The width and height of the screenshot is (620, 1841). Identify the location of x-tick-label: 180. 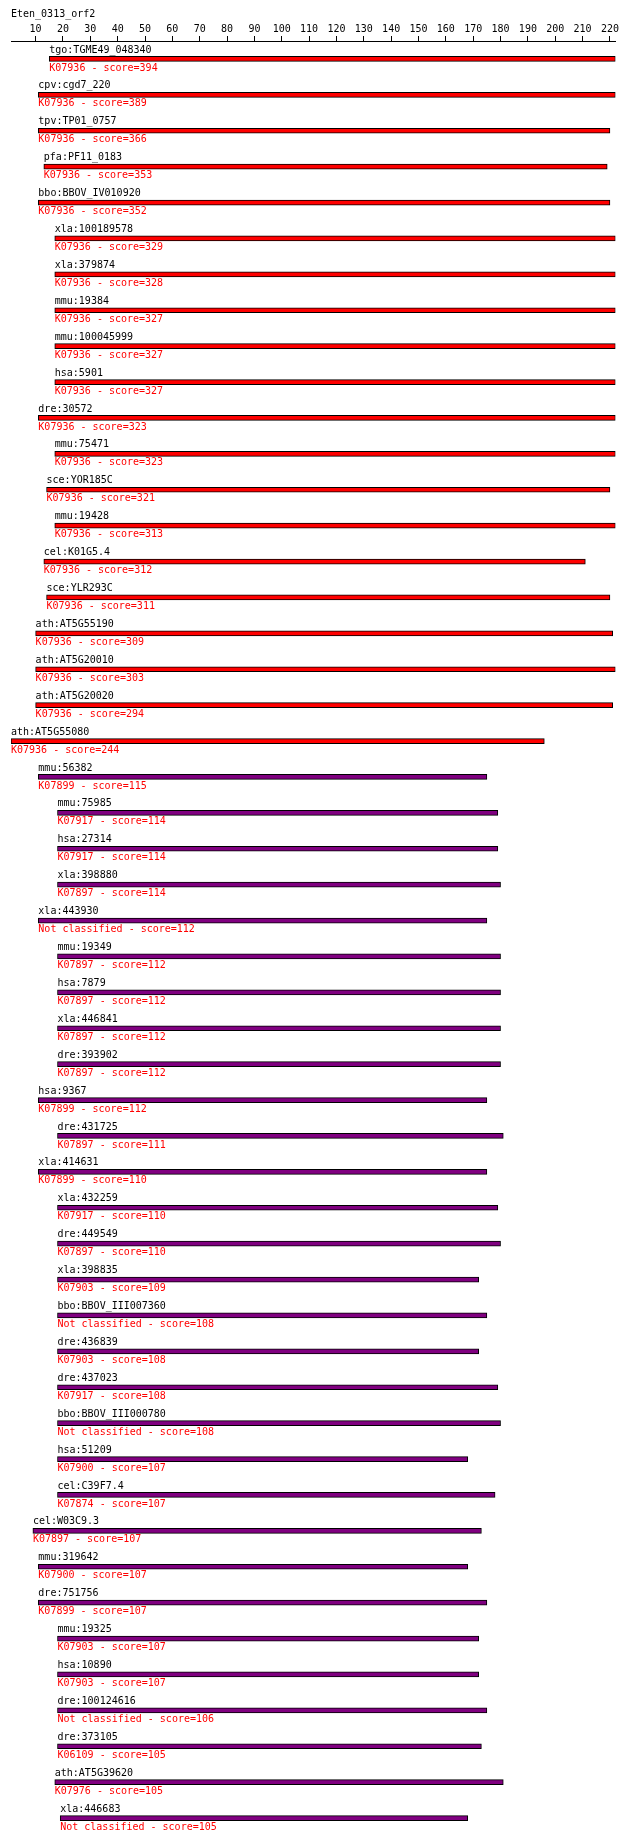
(500, 28).